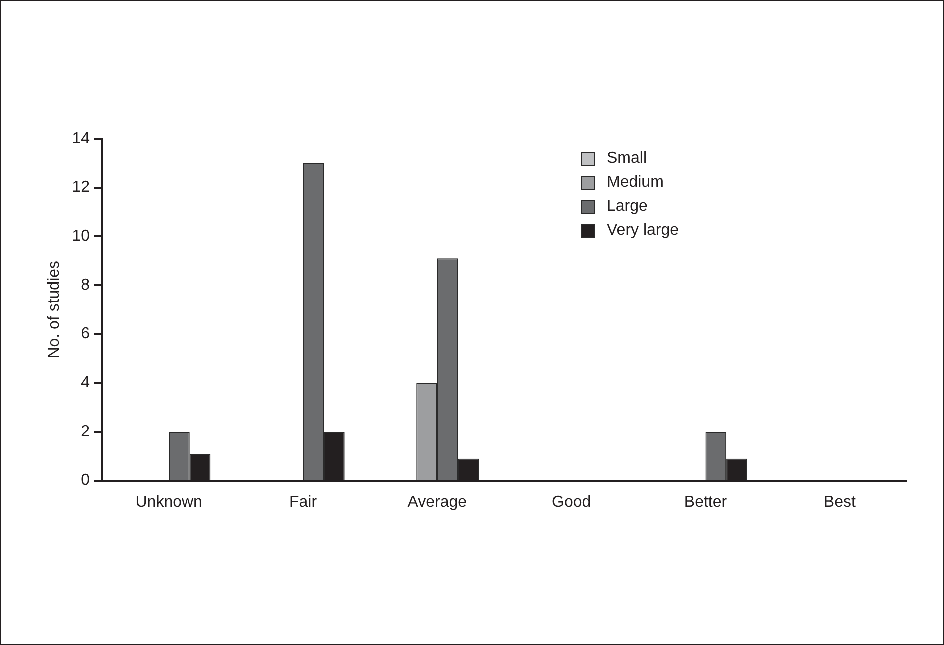 The height and width of the screenshot is (645, 944). What do you see at coordinates (85, 431) in the screenshot?
I see `y-tick-label: 2` at bounding box center [85, 431].